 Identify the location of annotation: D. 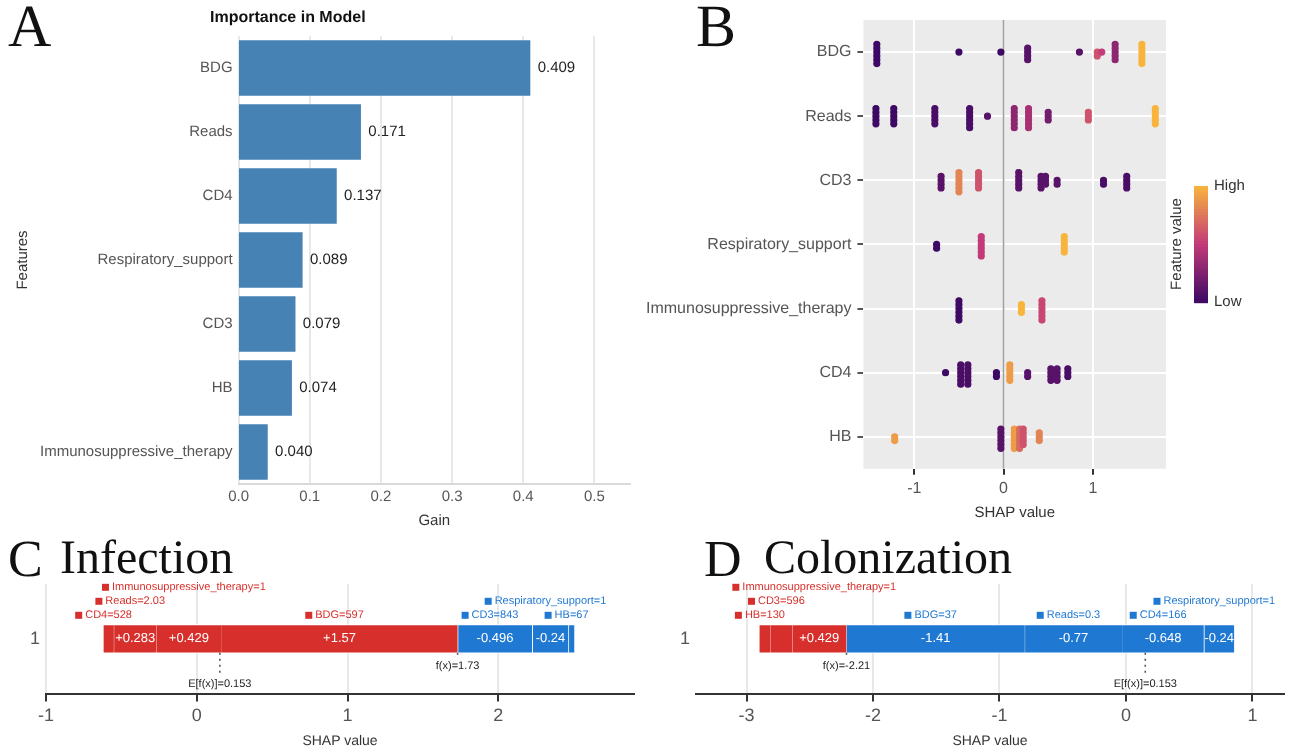
(723, 558).